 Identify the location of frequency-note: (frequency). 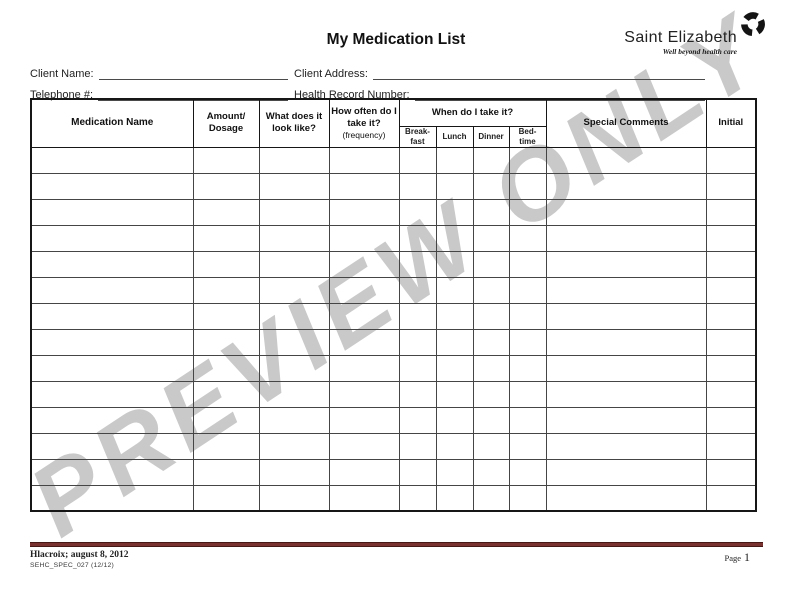
(364, 134).